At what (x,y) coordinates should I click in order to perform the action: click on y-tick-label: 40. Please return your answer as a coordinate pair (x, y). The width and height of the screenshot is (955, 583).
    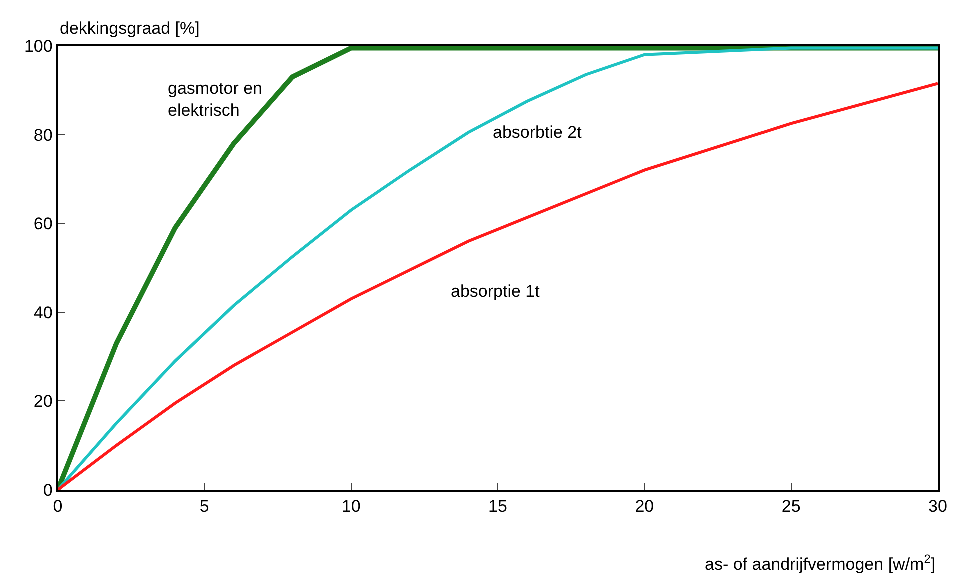
    Looking at the image, I should click on (43, 312).